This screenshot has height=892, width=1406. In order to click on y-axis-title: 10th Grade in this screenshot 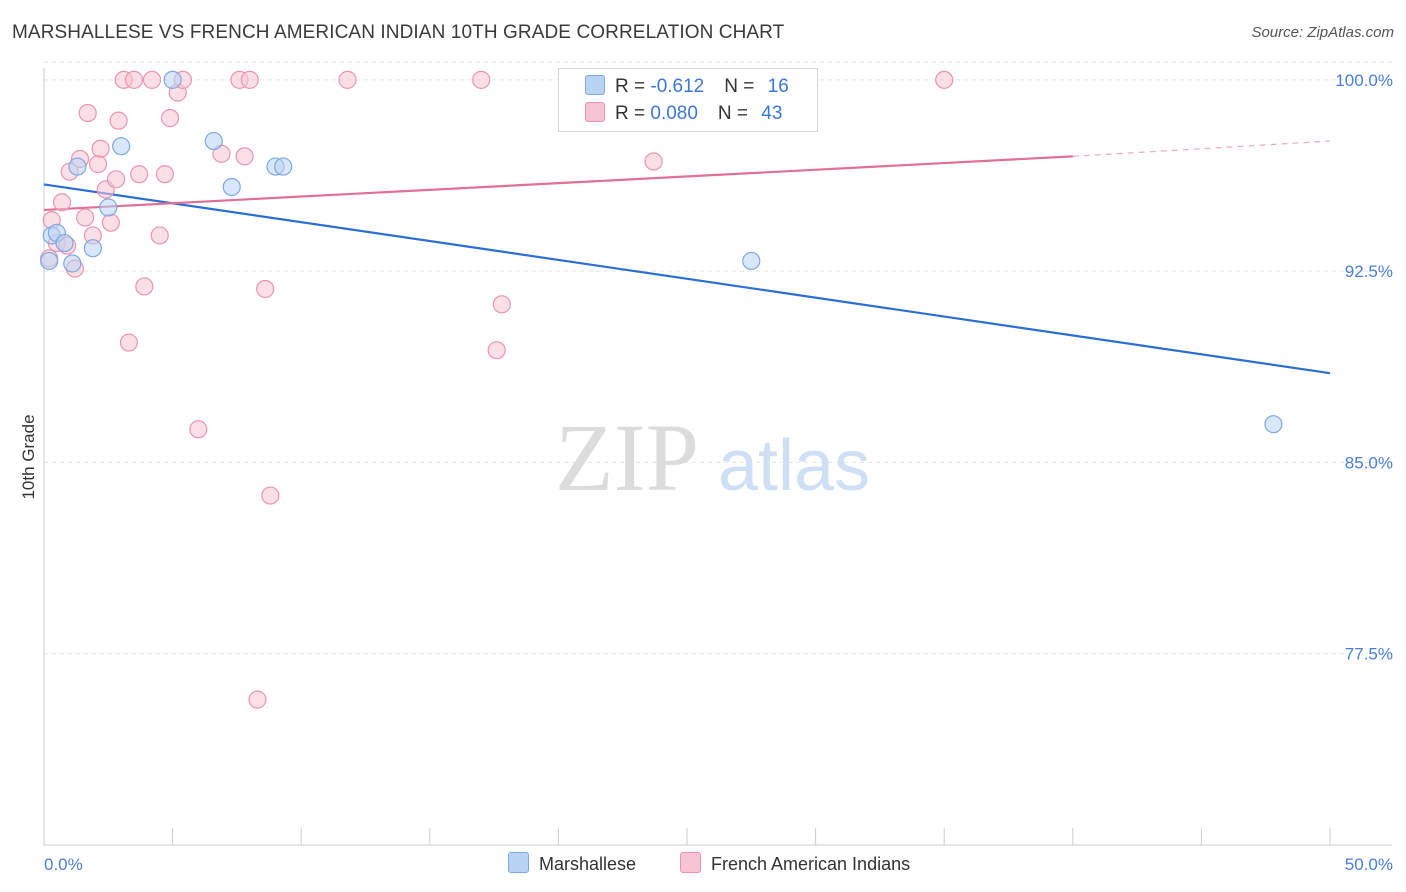, I will do `click(28, 456)`.